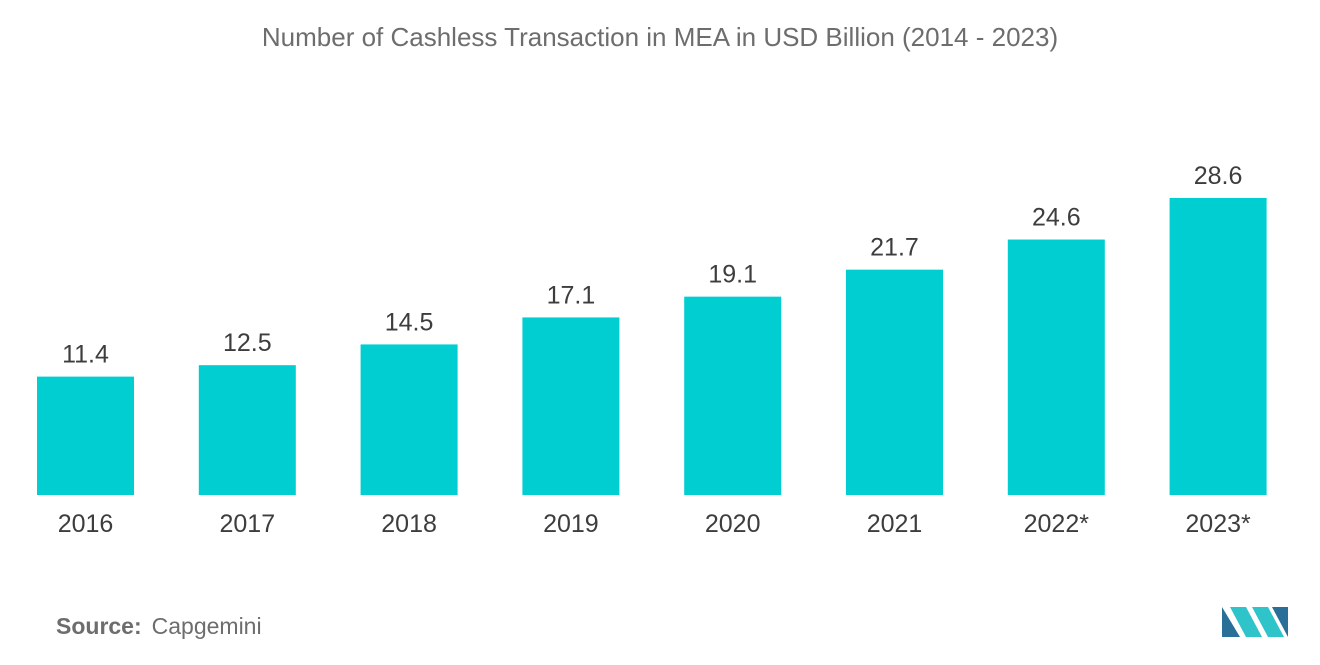 Image resolution: width=1320 pixels, height=665 pixels. Describe the element at coordinates (571, 524) in the screenshot. I see `x-tick-label-2019: 2019` at that location.